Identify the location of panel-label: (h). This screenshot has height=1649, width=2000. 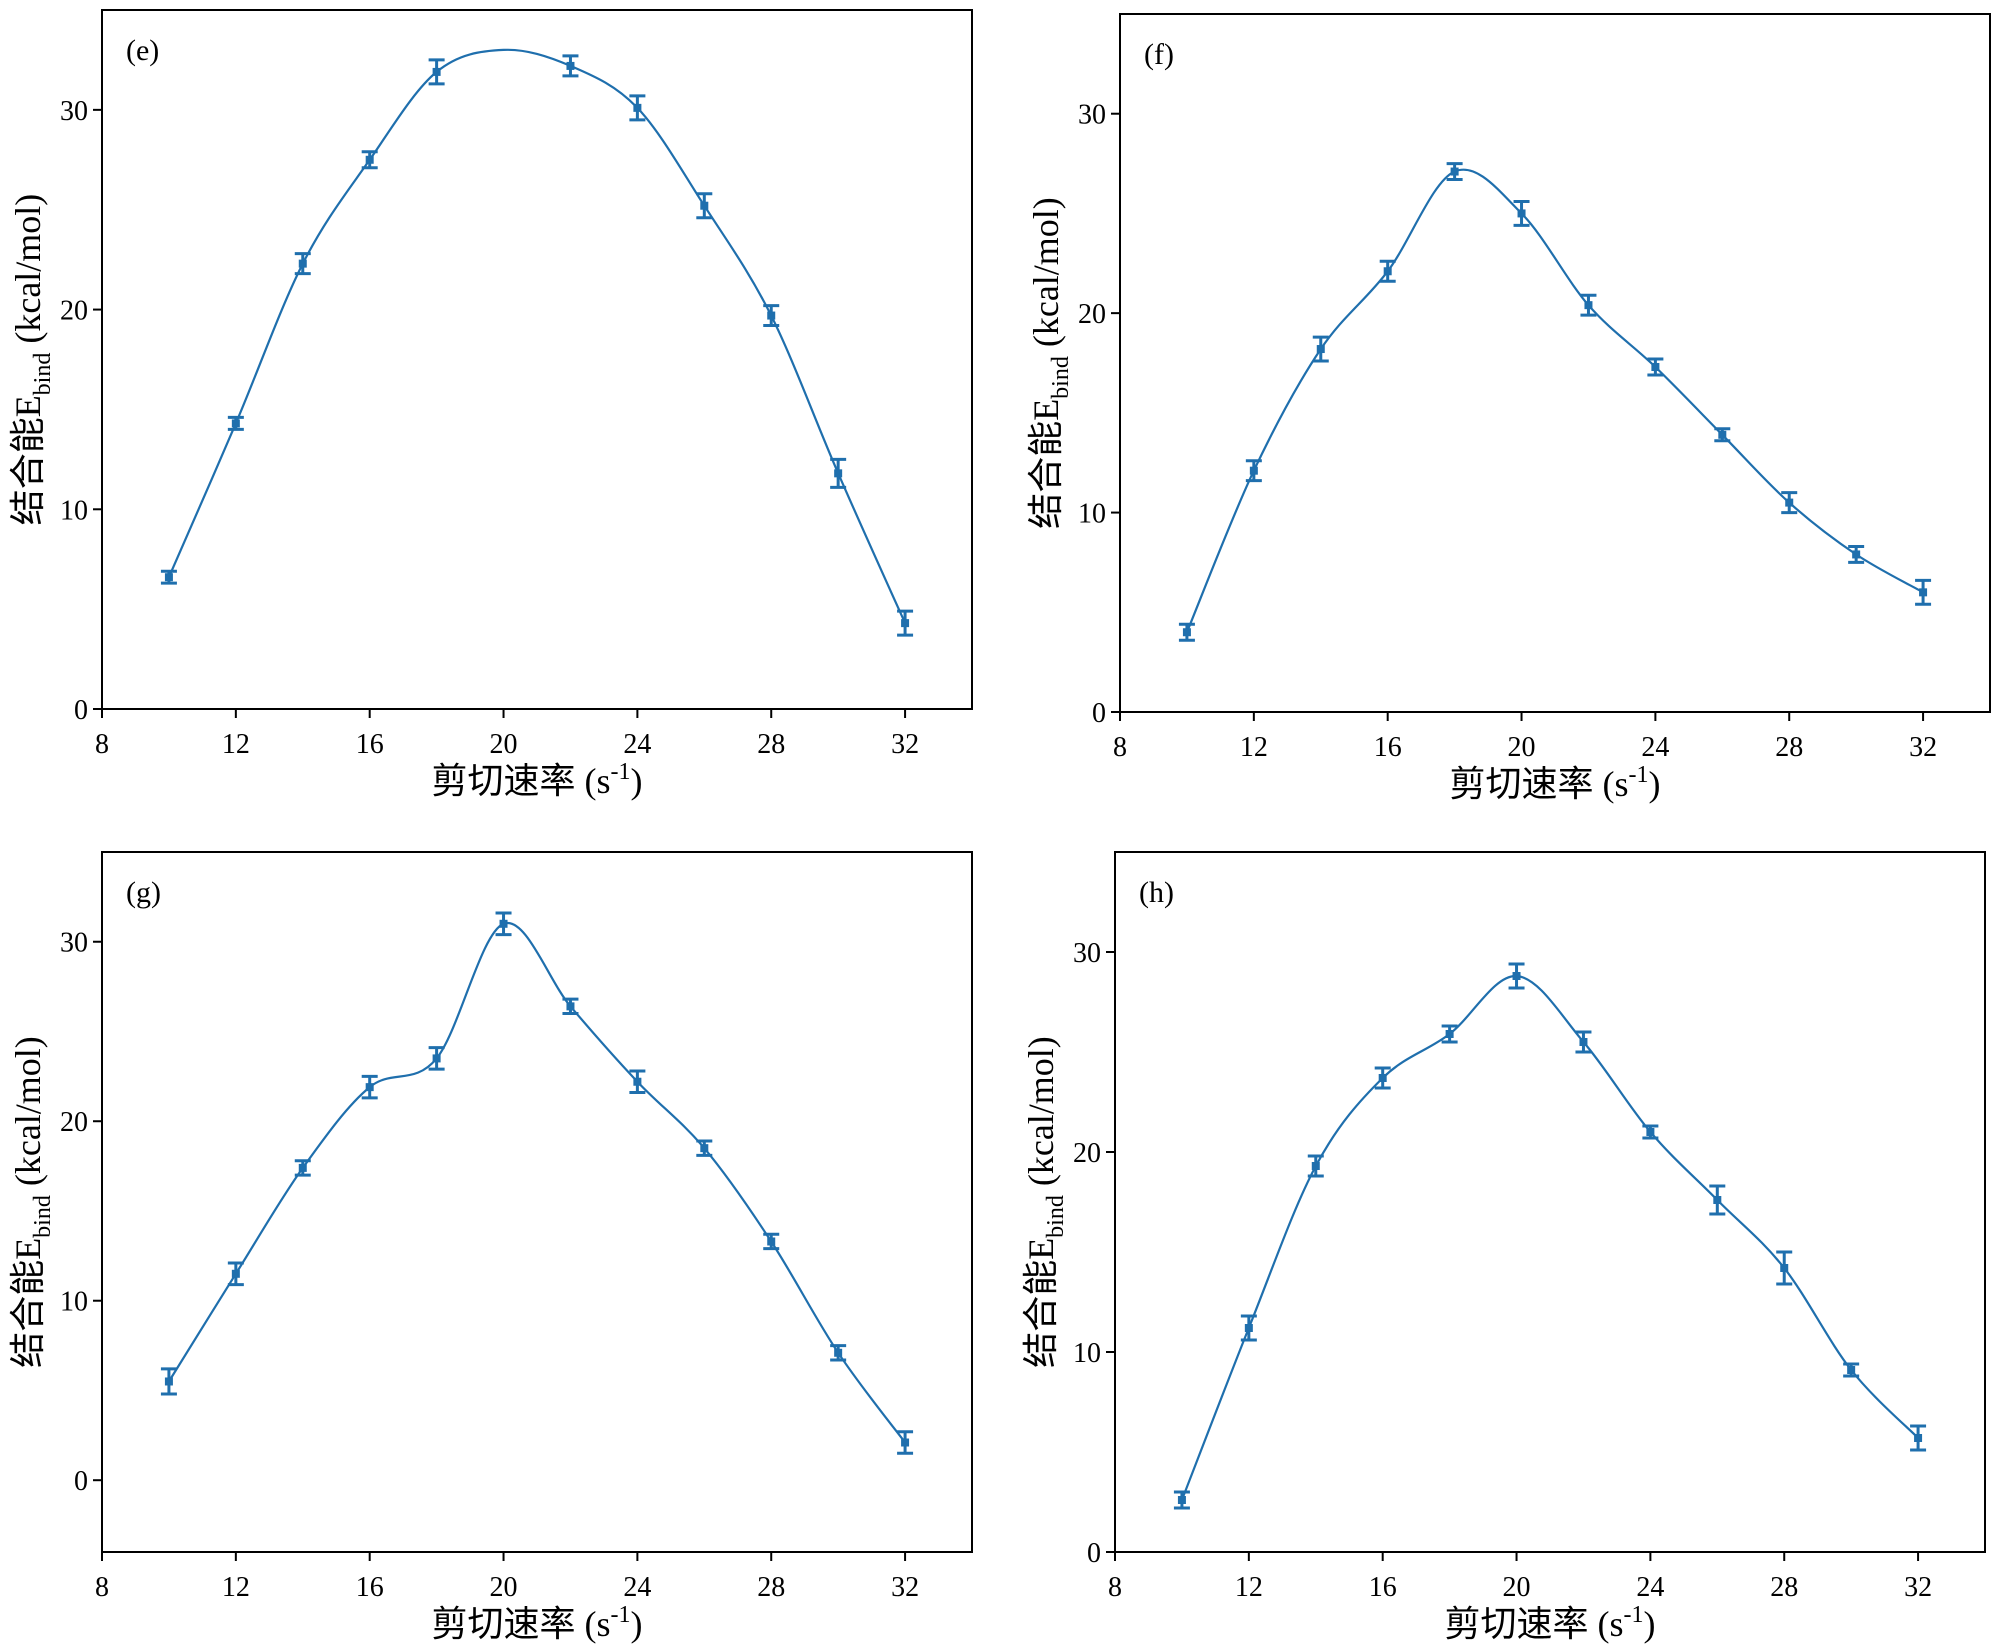
(1156, 892).